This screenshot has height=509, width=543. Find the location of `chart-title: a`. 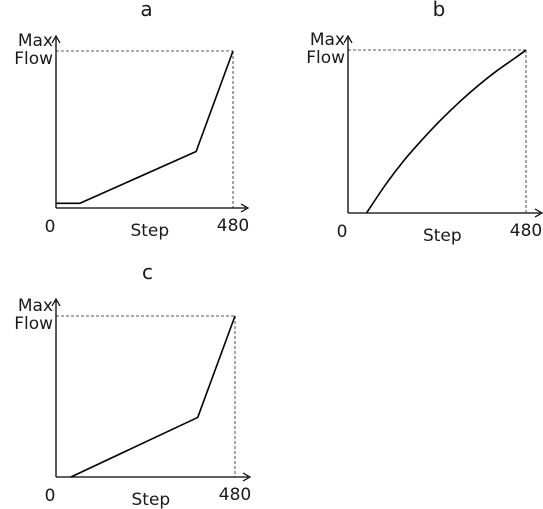

chart-title: a is located at coordinates (146, 10).